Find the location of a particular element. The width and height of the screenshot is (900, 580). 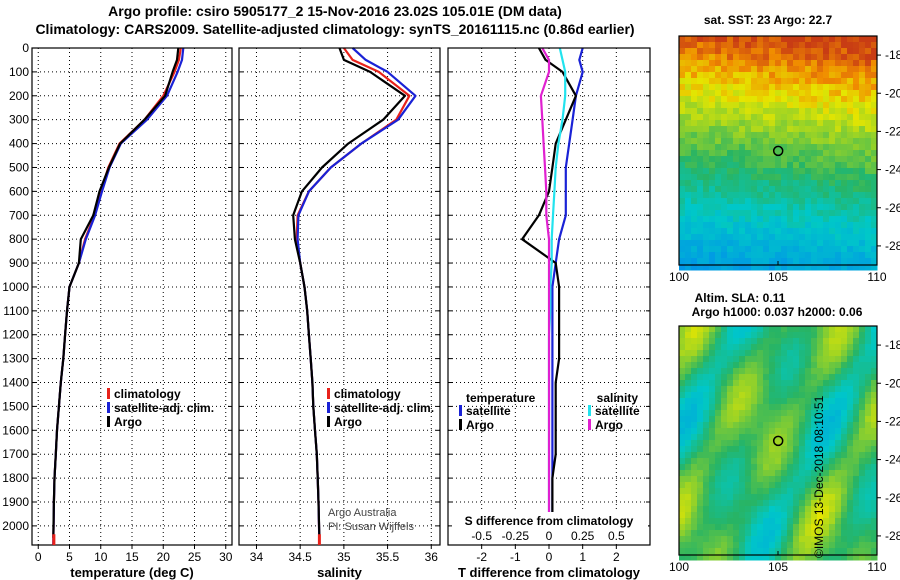

legend-label: Argo is located at coordinates (609, 425).